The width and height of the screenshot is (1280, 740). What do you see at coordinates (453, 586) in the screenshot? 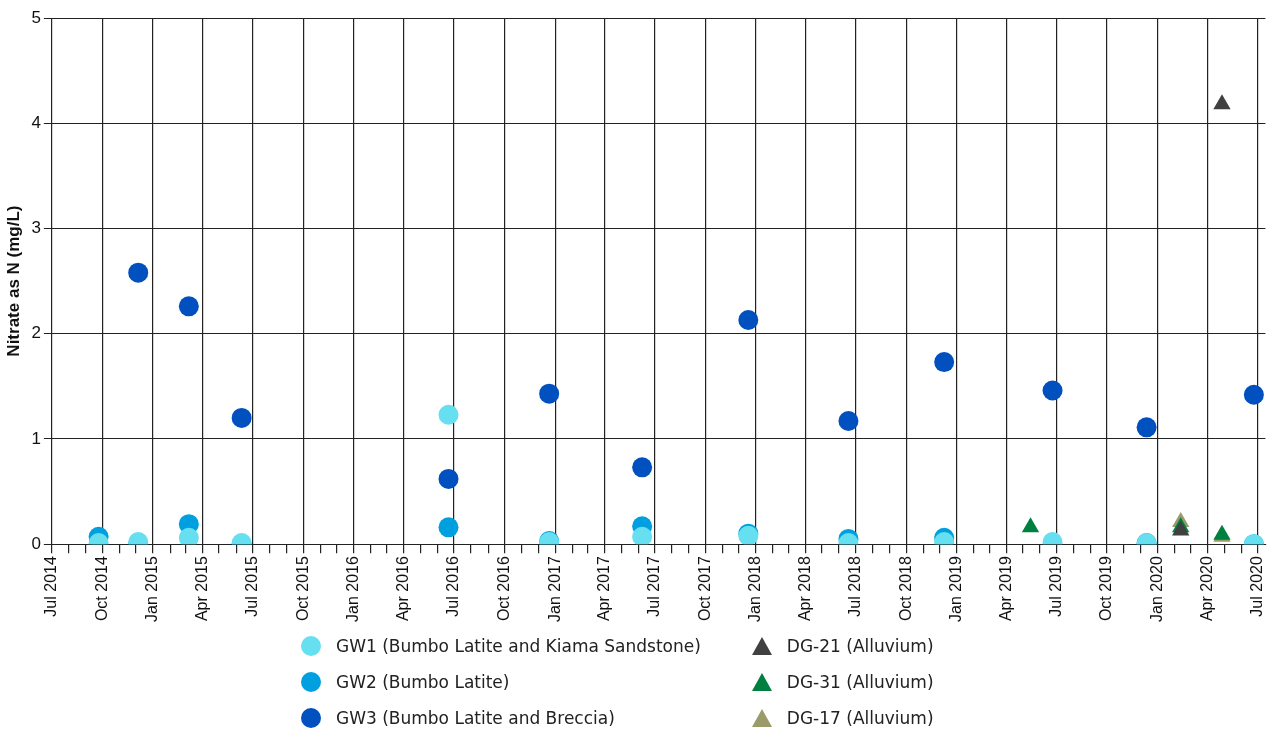
I see `x-tick-label: Jul 2016` at bounding box center [453, 586].